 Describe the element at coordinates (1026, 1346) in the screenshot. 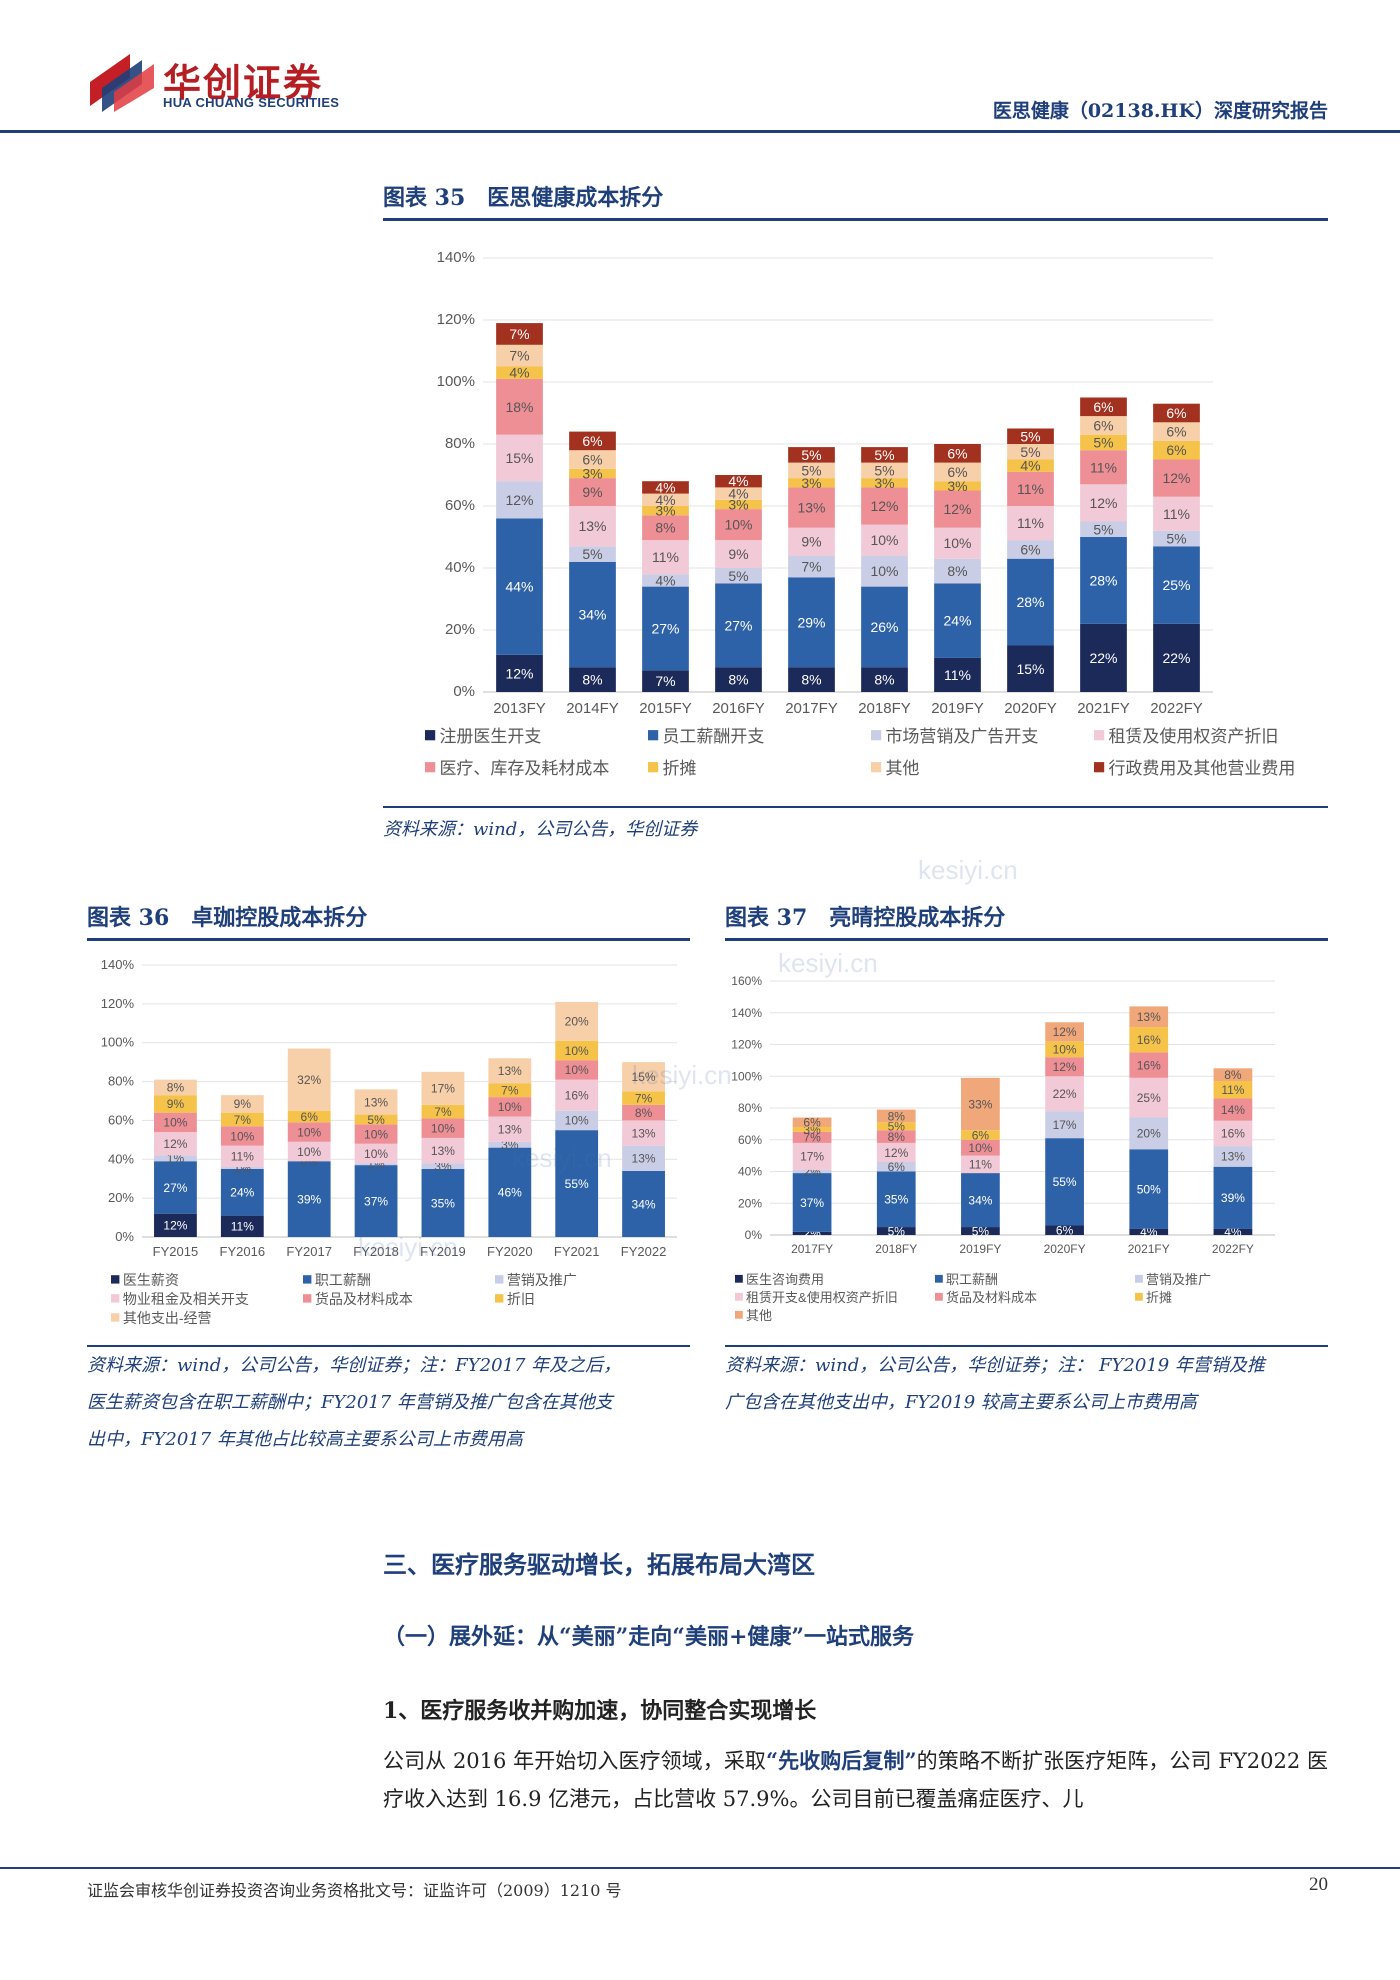

I see `figure-37-bottom-rule` at that location.